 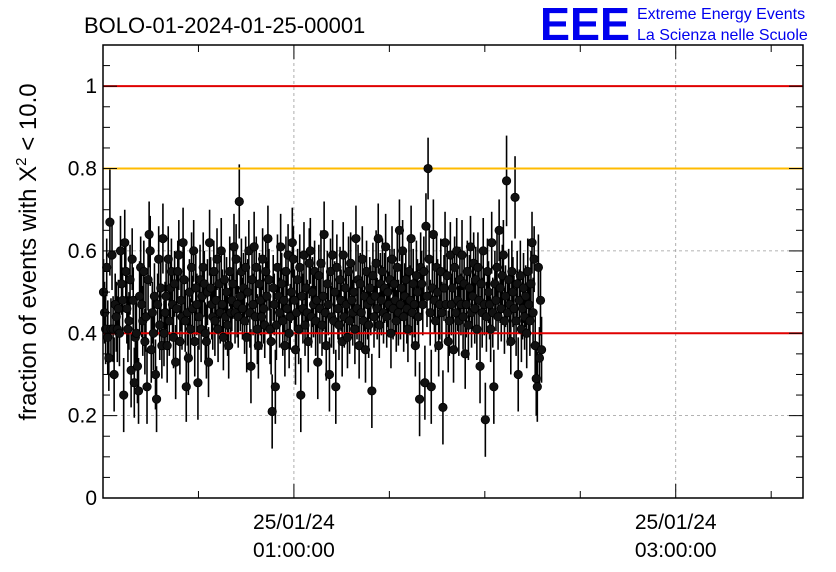 I want to click on y-axis-label-suffix: < 10.0, so click(x=28, y=120).